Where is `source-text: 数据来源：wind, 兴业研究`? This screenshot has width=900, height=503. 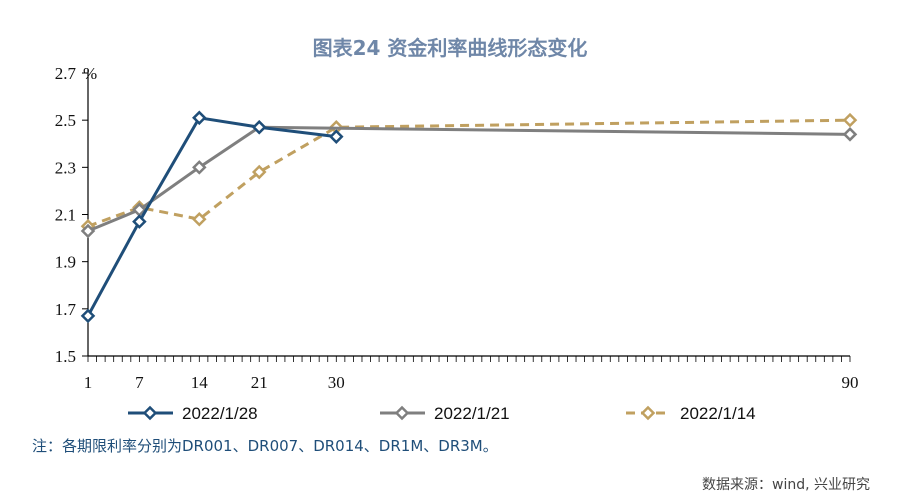 source-text: 数据来源：wind, 兴业研究 is located at coordinates (786, 485).